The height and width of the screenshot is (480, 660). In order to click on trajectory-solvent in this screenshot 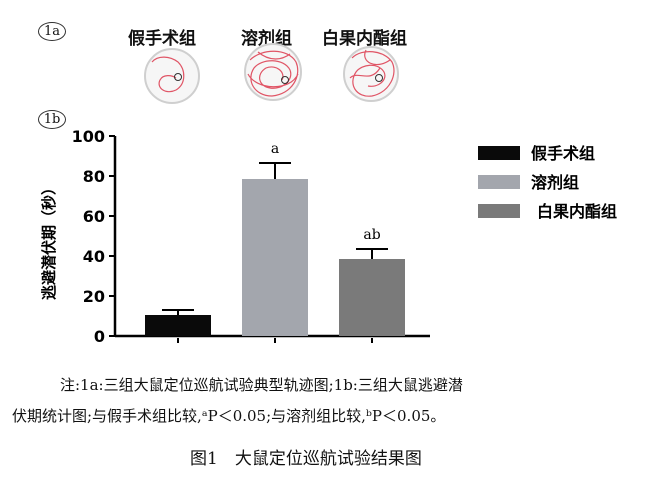, I will do `click(273, 72)`.